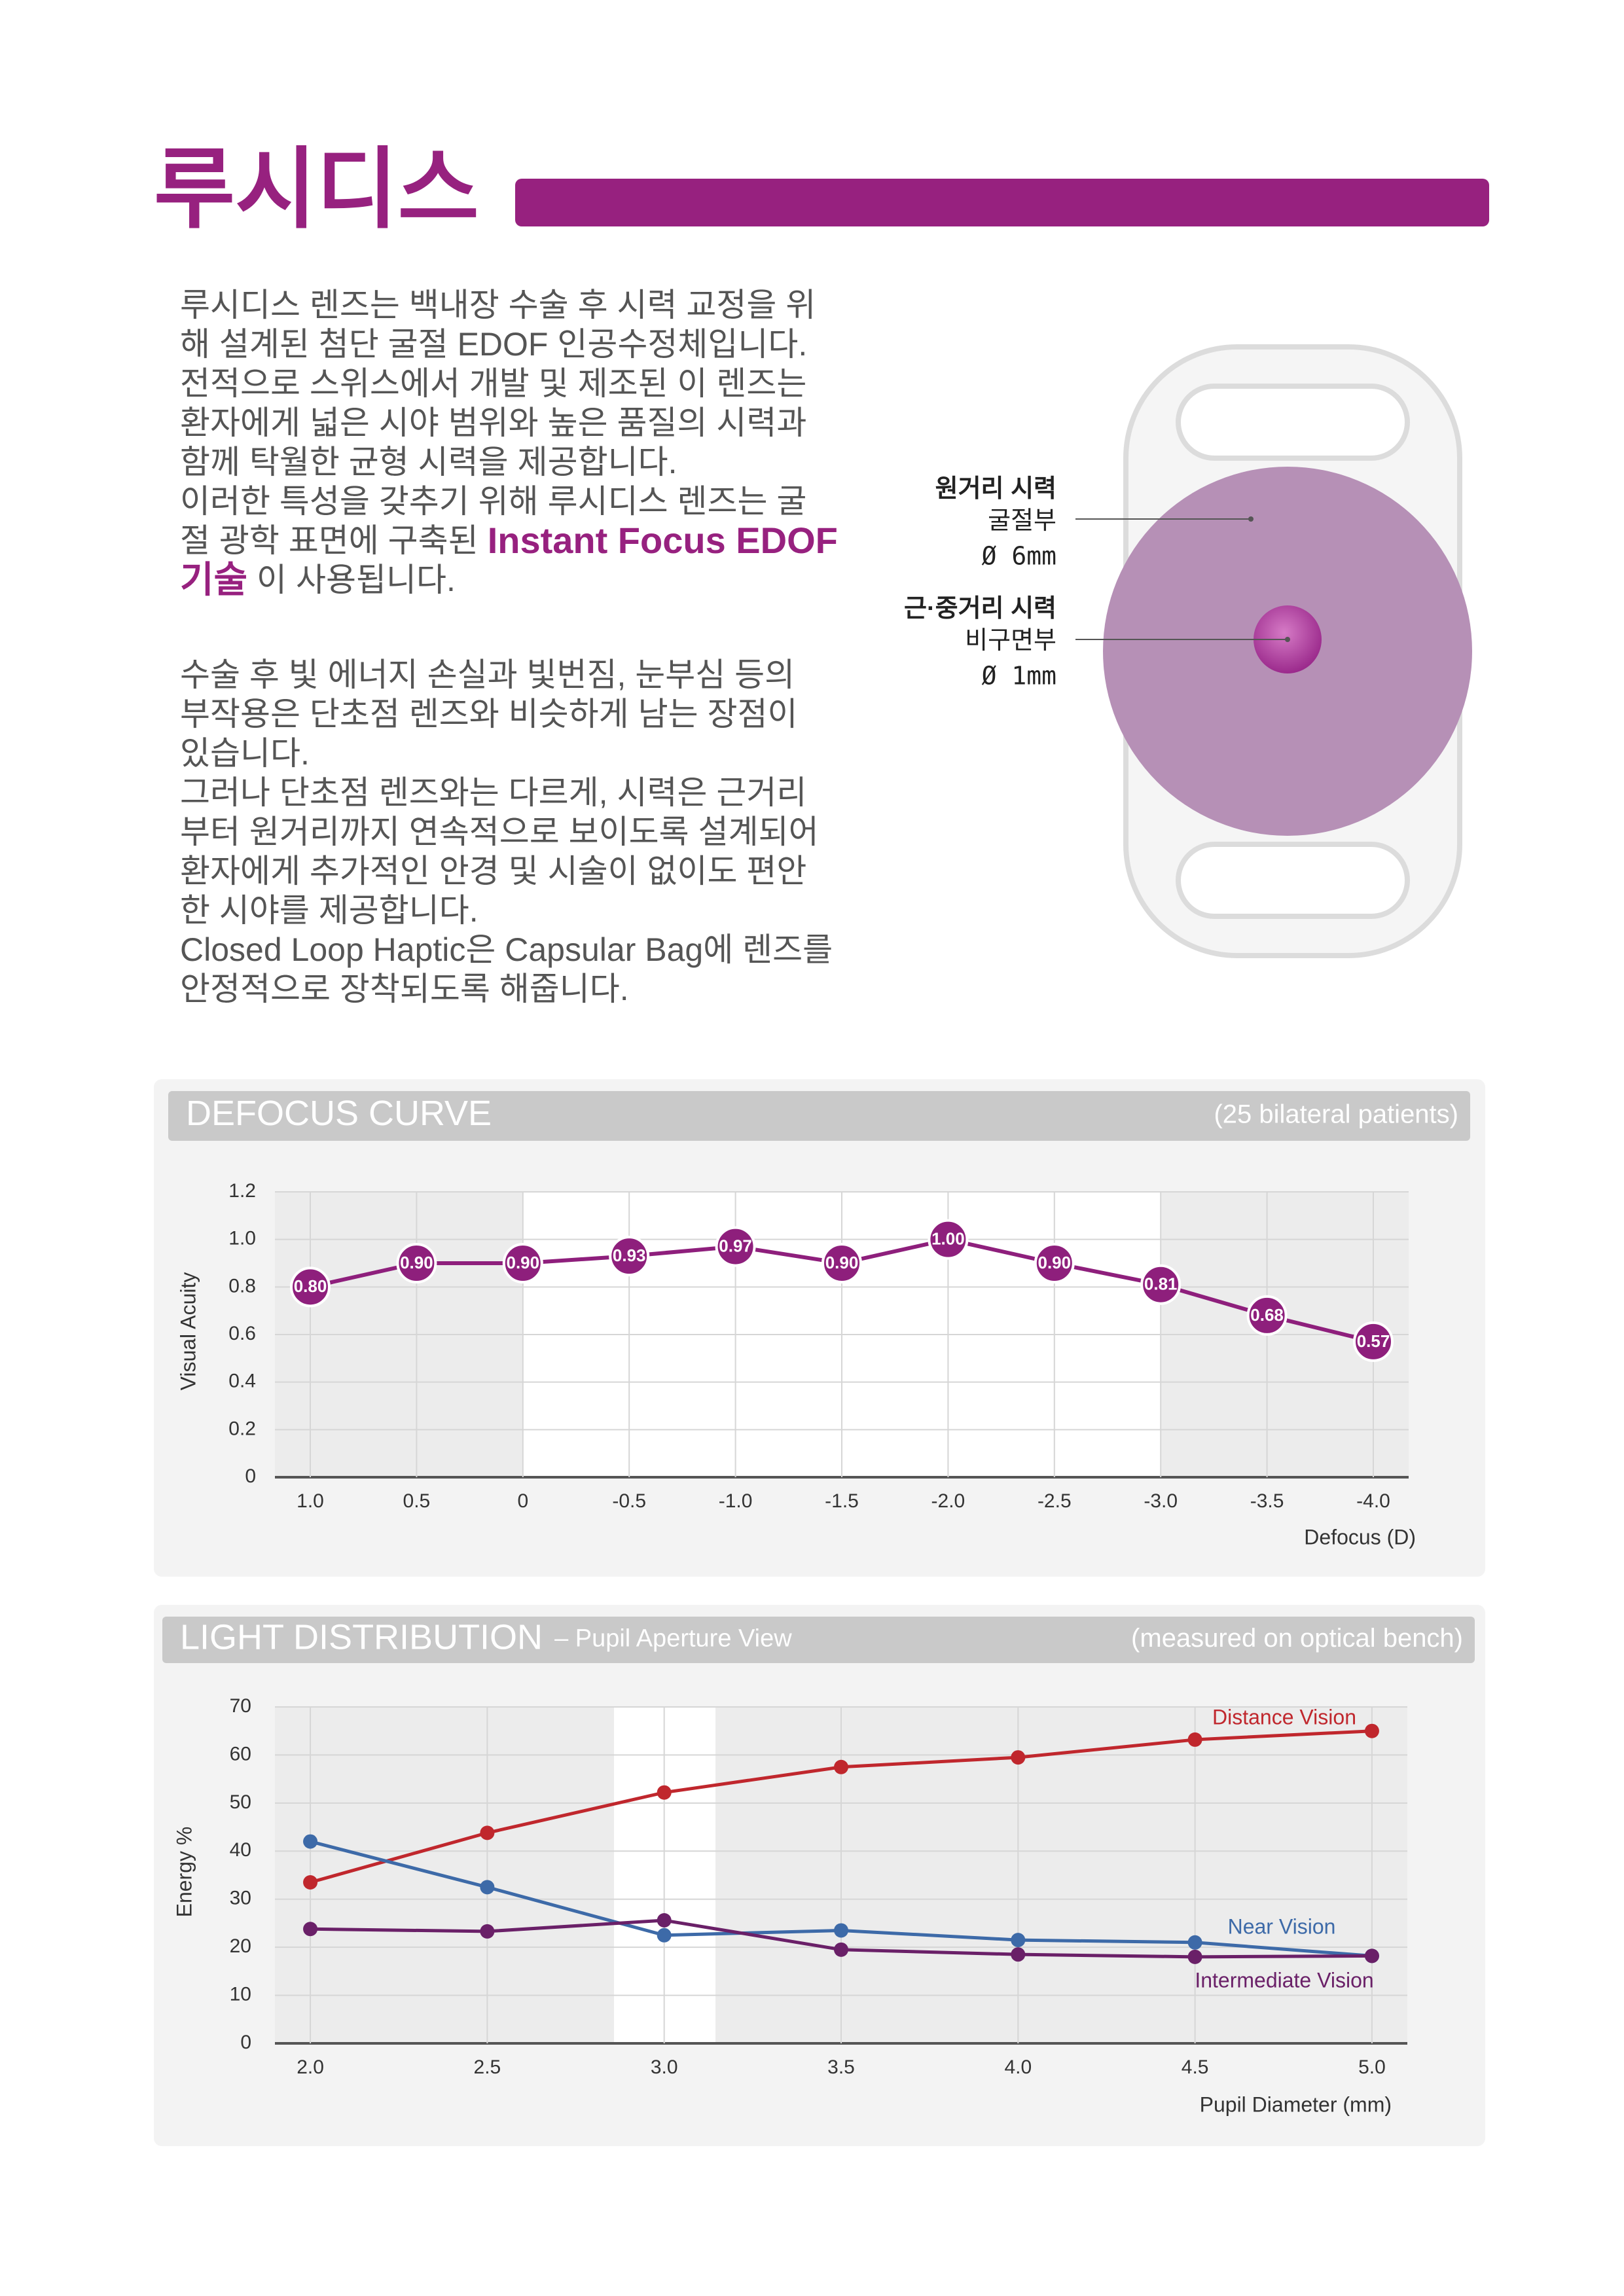  I want to click on body-line: 기술 이 사용됩니다., so click(318, 579).